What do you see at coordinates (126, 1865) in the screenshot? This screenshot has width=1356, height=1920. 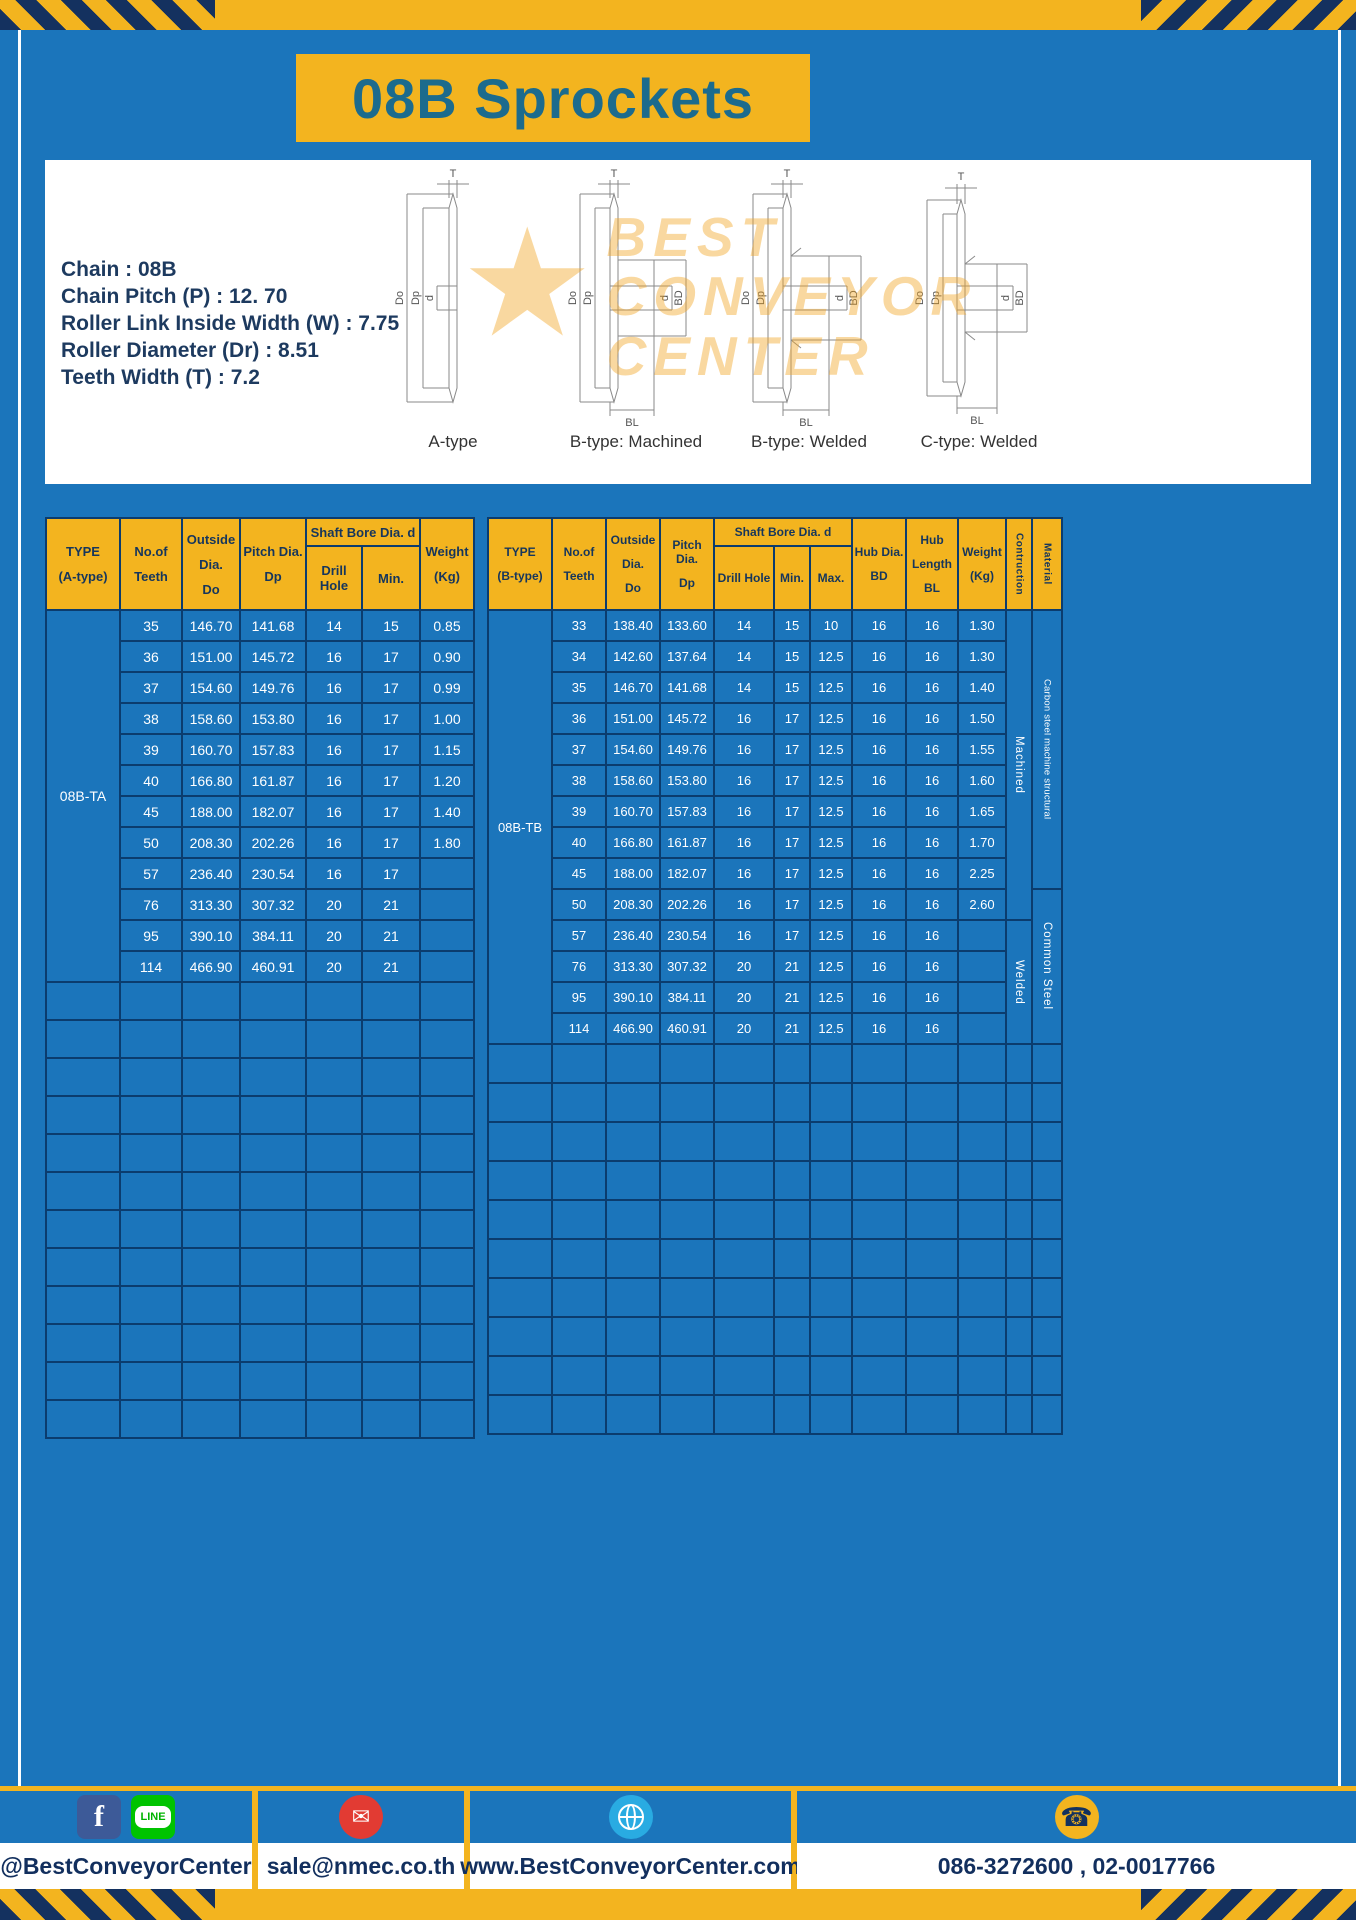 I see `social-handle: @BestConveyorCenter` at bounding box center [126, 1865].